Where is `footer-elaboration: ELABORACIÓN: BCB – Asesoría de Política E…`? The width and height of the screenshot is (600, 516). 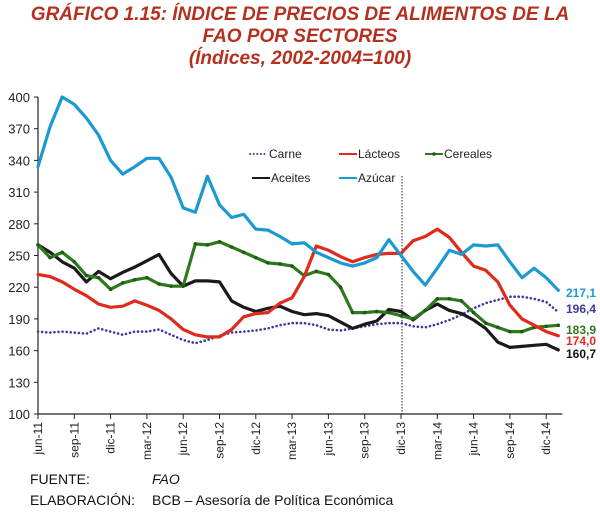 footer-elaboration: ELABORACIÓN: BCB – Asesoría de Política E… is located at coordinates (211, 500).